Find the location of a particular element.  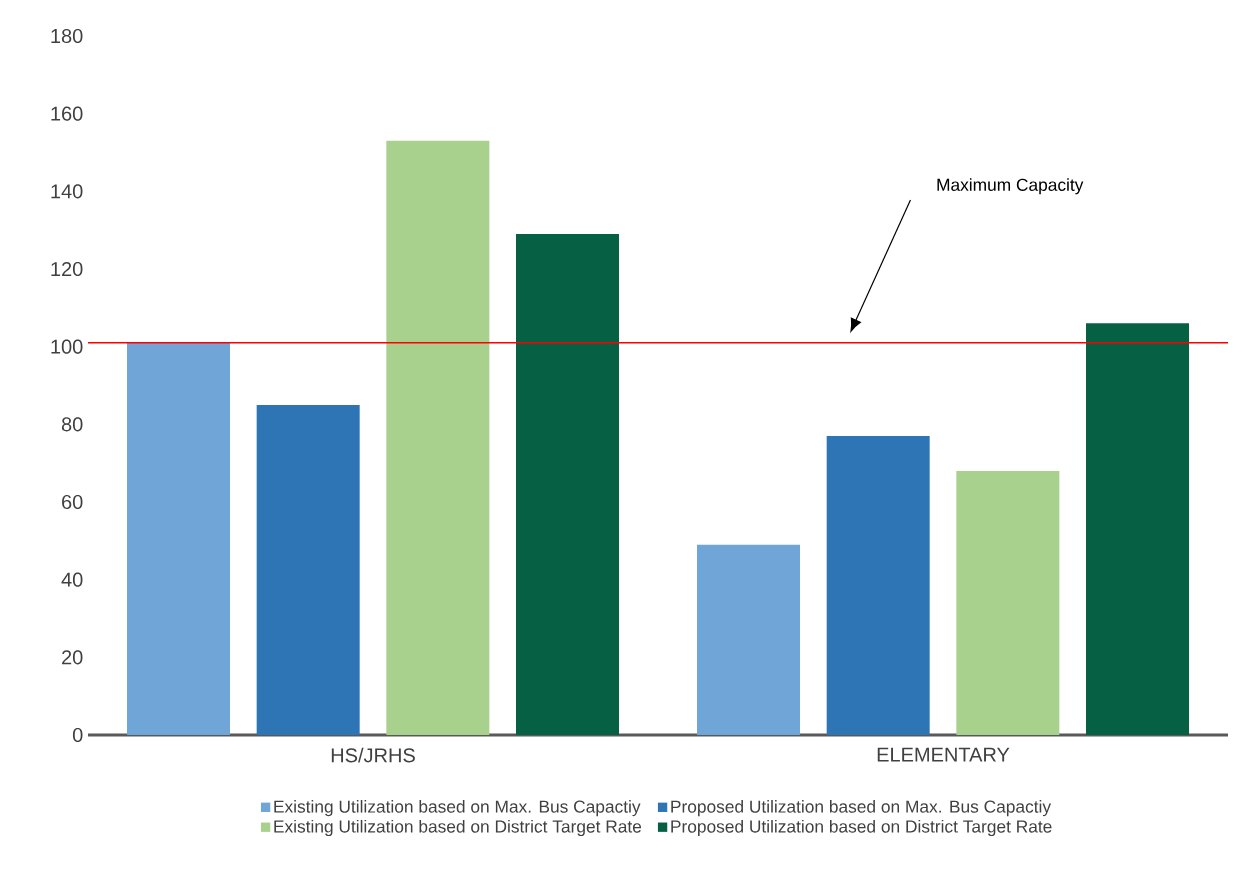

y-tick-label: 60 is located at coordinates (72, 502).